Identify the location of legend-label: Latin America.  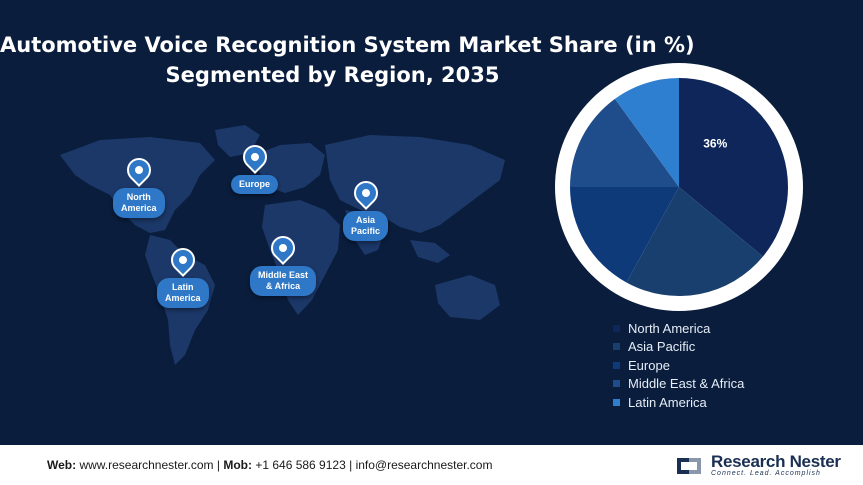
(667, 402).